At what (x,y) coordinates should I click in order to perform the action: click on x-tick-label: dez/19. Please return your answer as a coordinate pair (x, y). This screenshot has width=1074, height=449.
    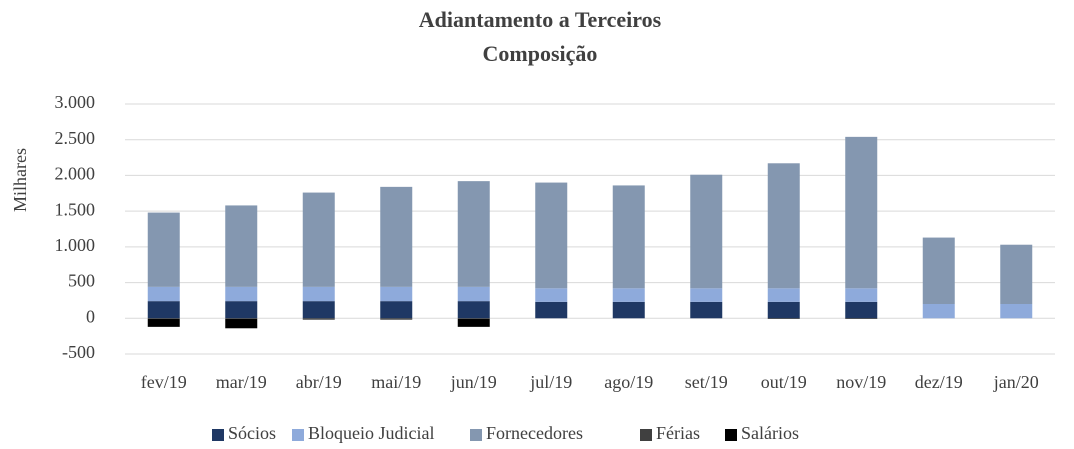
    Looking at the image, I should click on (939, 382).